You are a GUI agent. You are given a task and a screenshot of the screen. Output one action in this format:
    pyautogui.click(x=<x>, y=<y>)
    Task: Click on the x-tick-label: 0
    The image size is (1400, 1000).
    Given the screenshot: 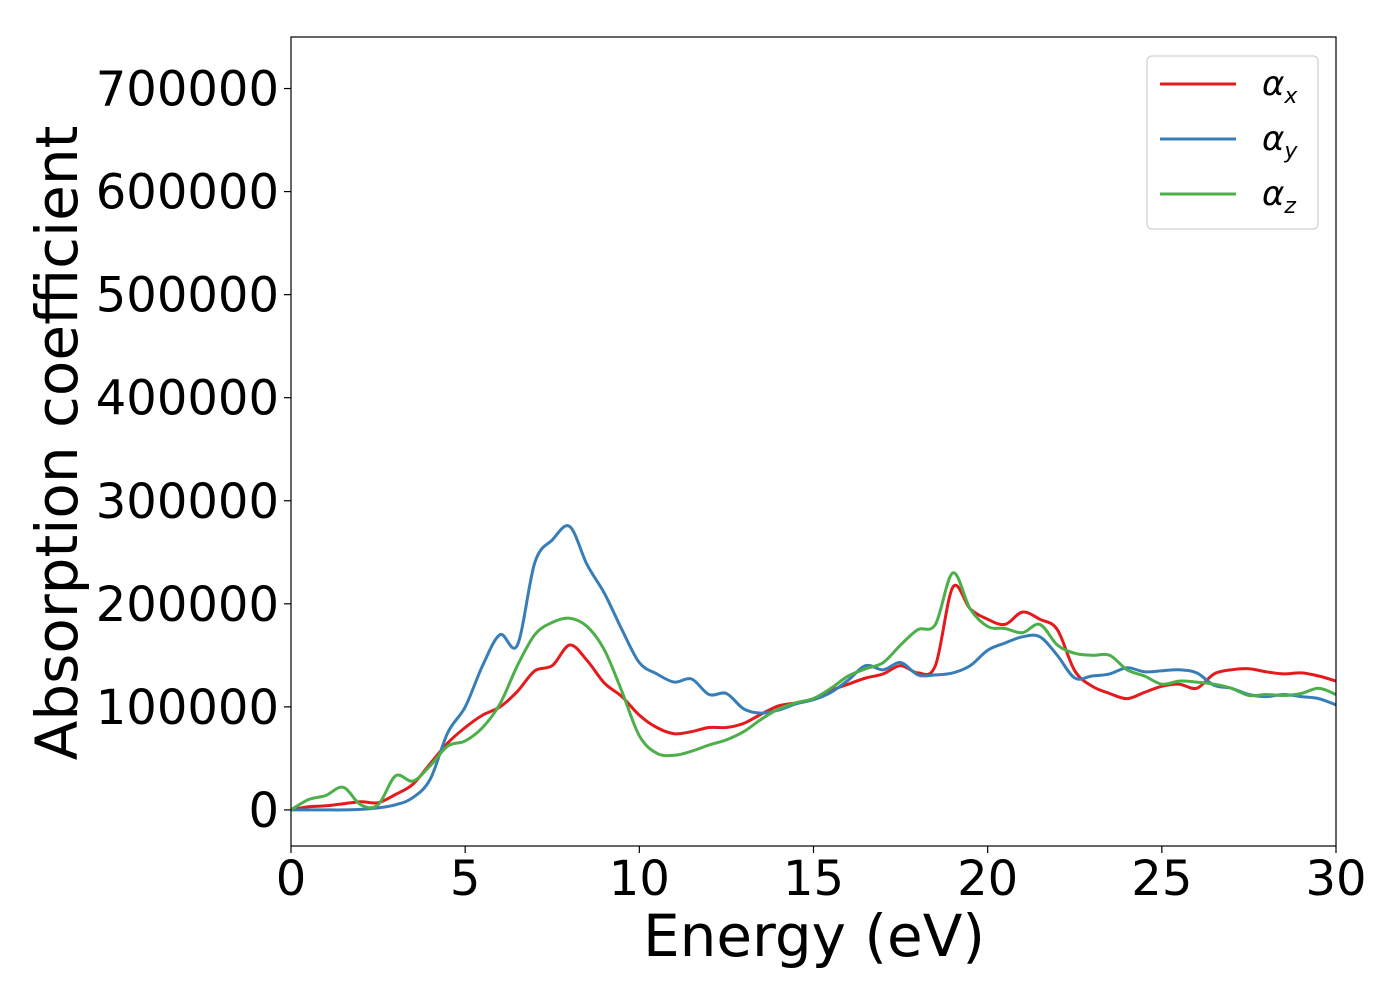 What is the action you would take?
    pyautogui.click(x=291, y=879)
    